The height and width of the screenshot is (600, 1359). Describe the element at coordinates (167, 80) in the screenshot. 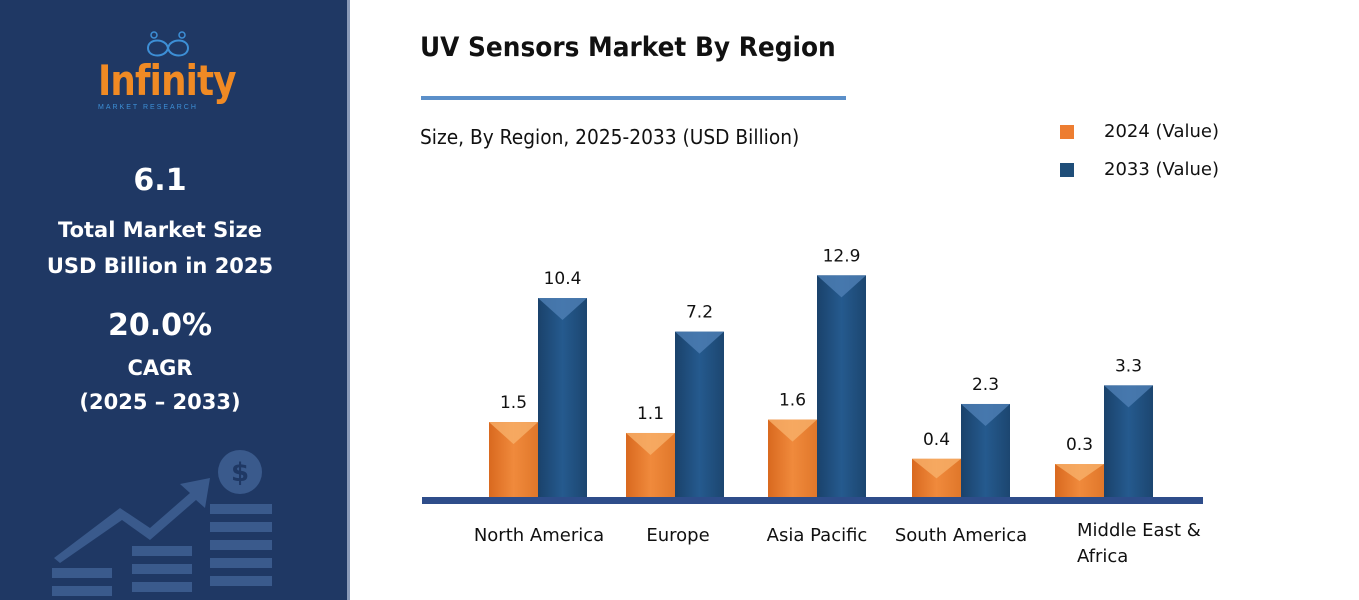

I see `logo-text: Infinity` at that location.